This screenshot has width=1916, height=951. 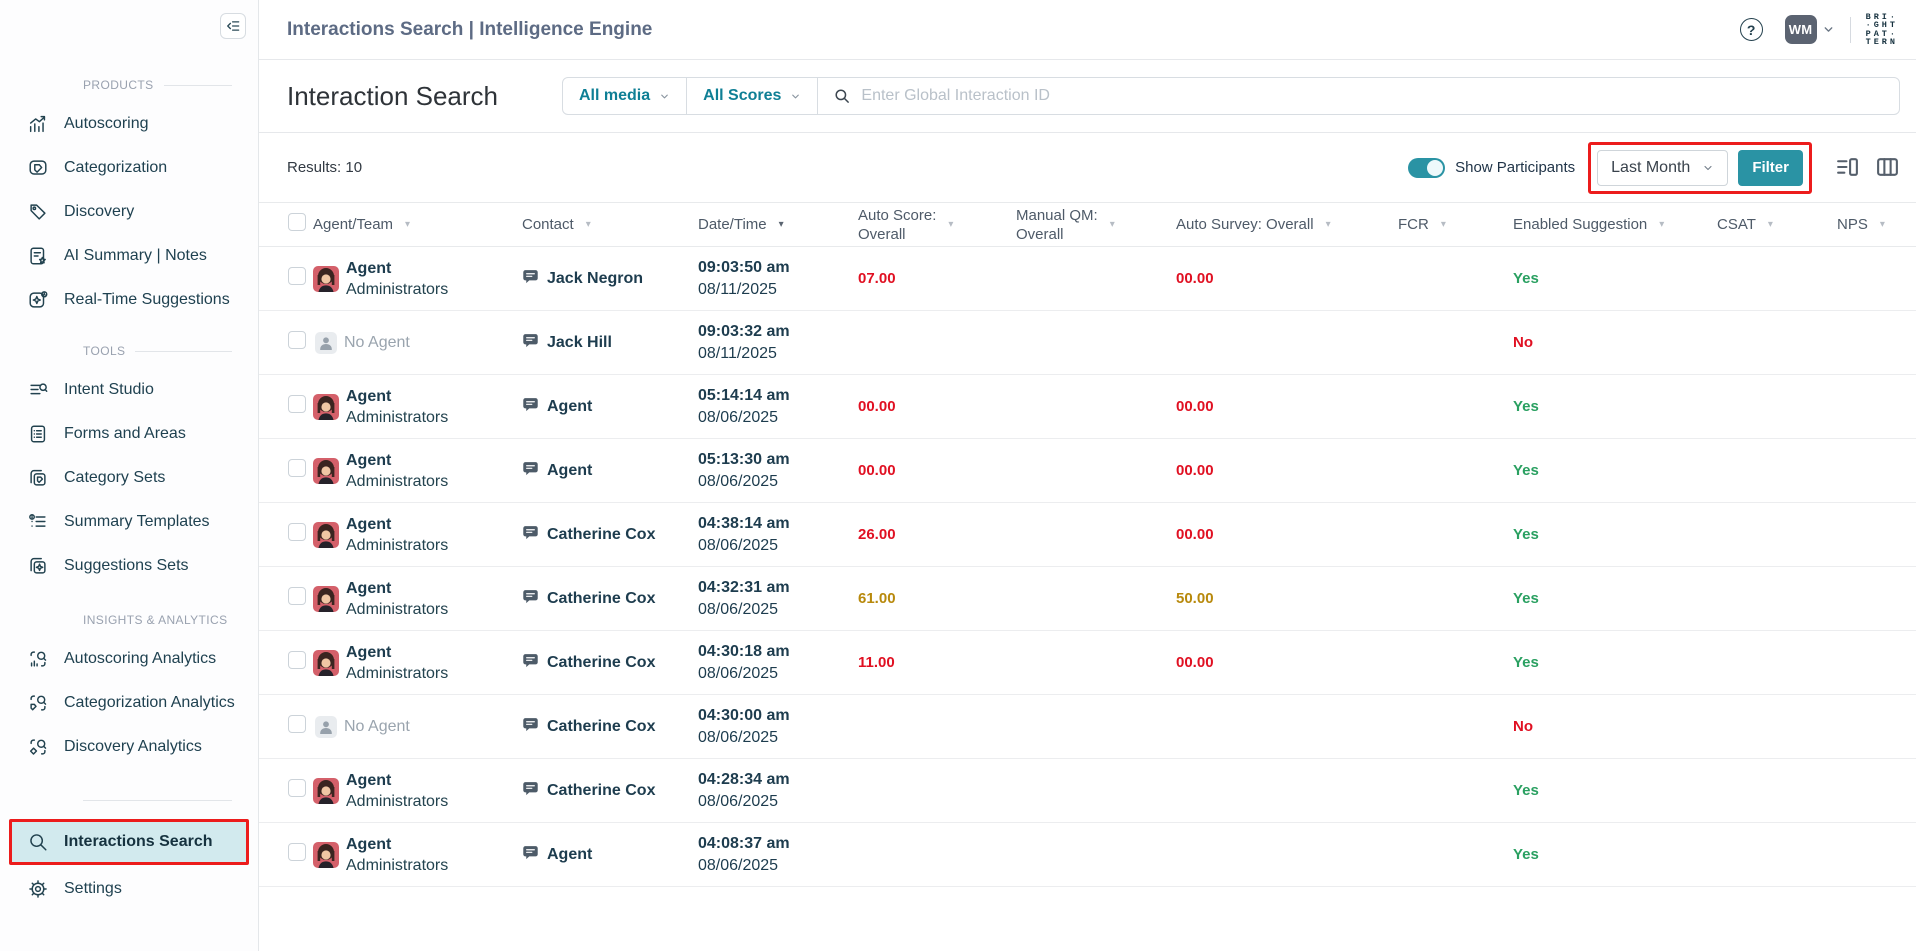 What do you see at coordinates (129, 300) in the screenshot?
I see `sidebar-item-real-time-suggestions: Real-Time Suggestions` at bounding box center [129, 300].